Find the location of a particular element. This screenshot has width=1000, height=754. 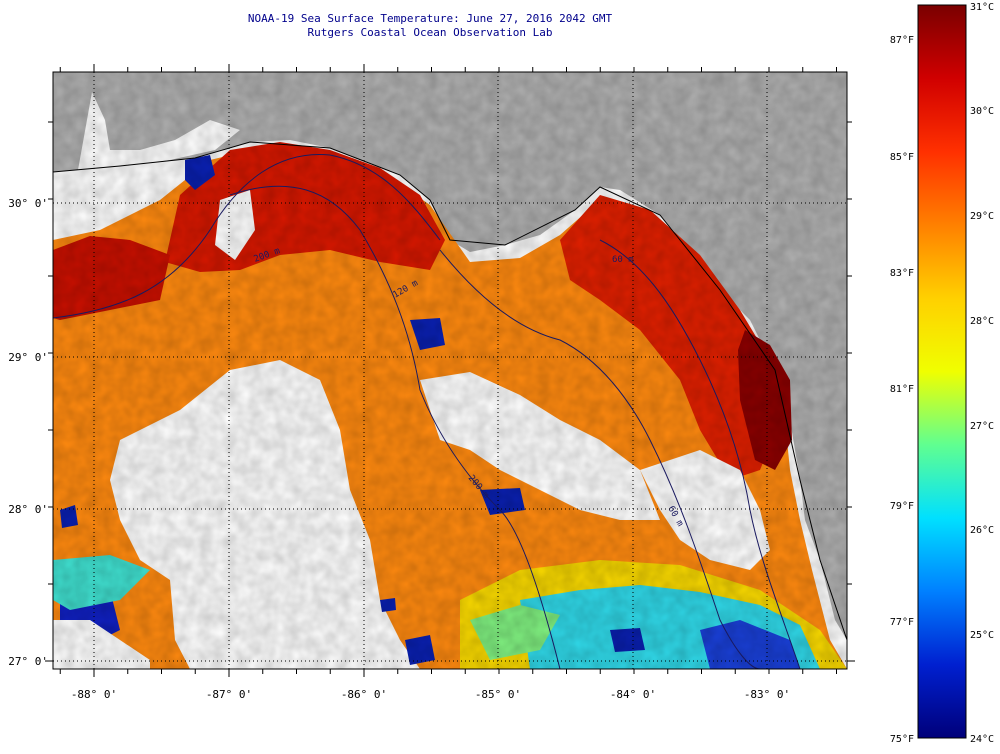

colorbar-fahrenheit-label: 81°F is located at coordinates (902, 389).